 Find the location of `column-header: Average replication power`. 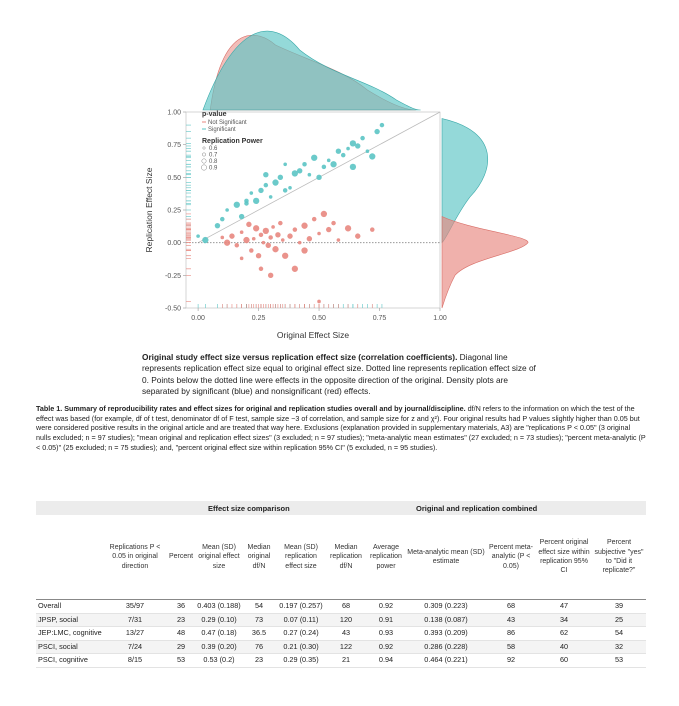

column-header: Average replication power is located at coordinates (386, 557).